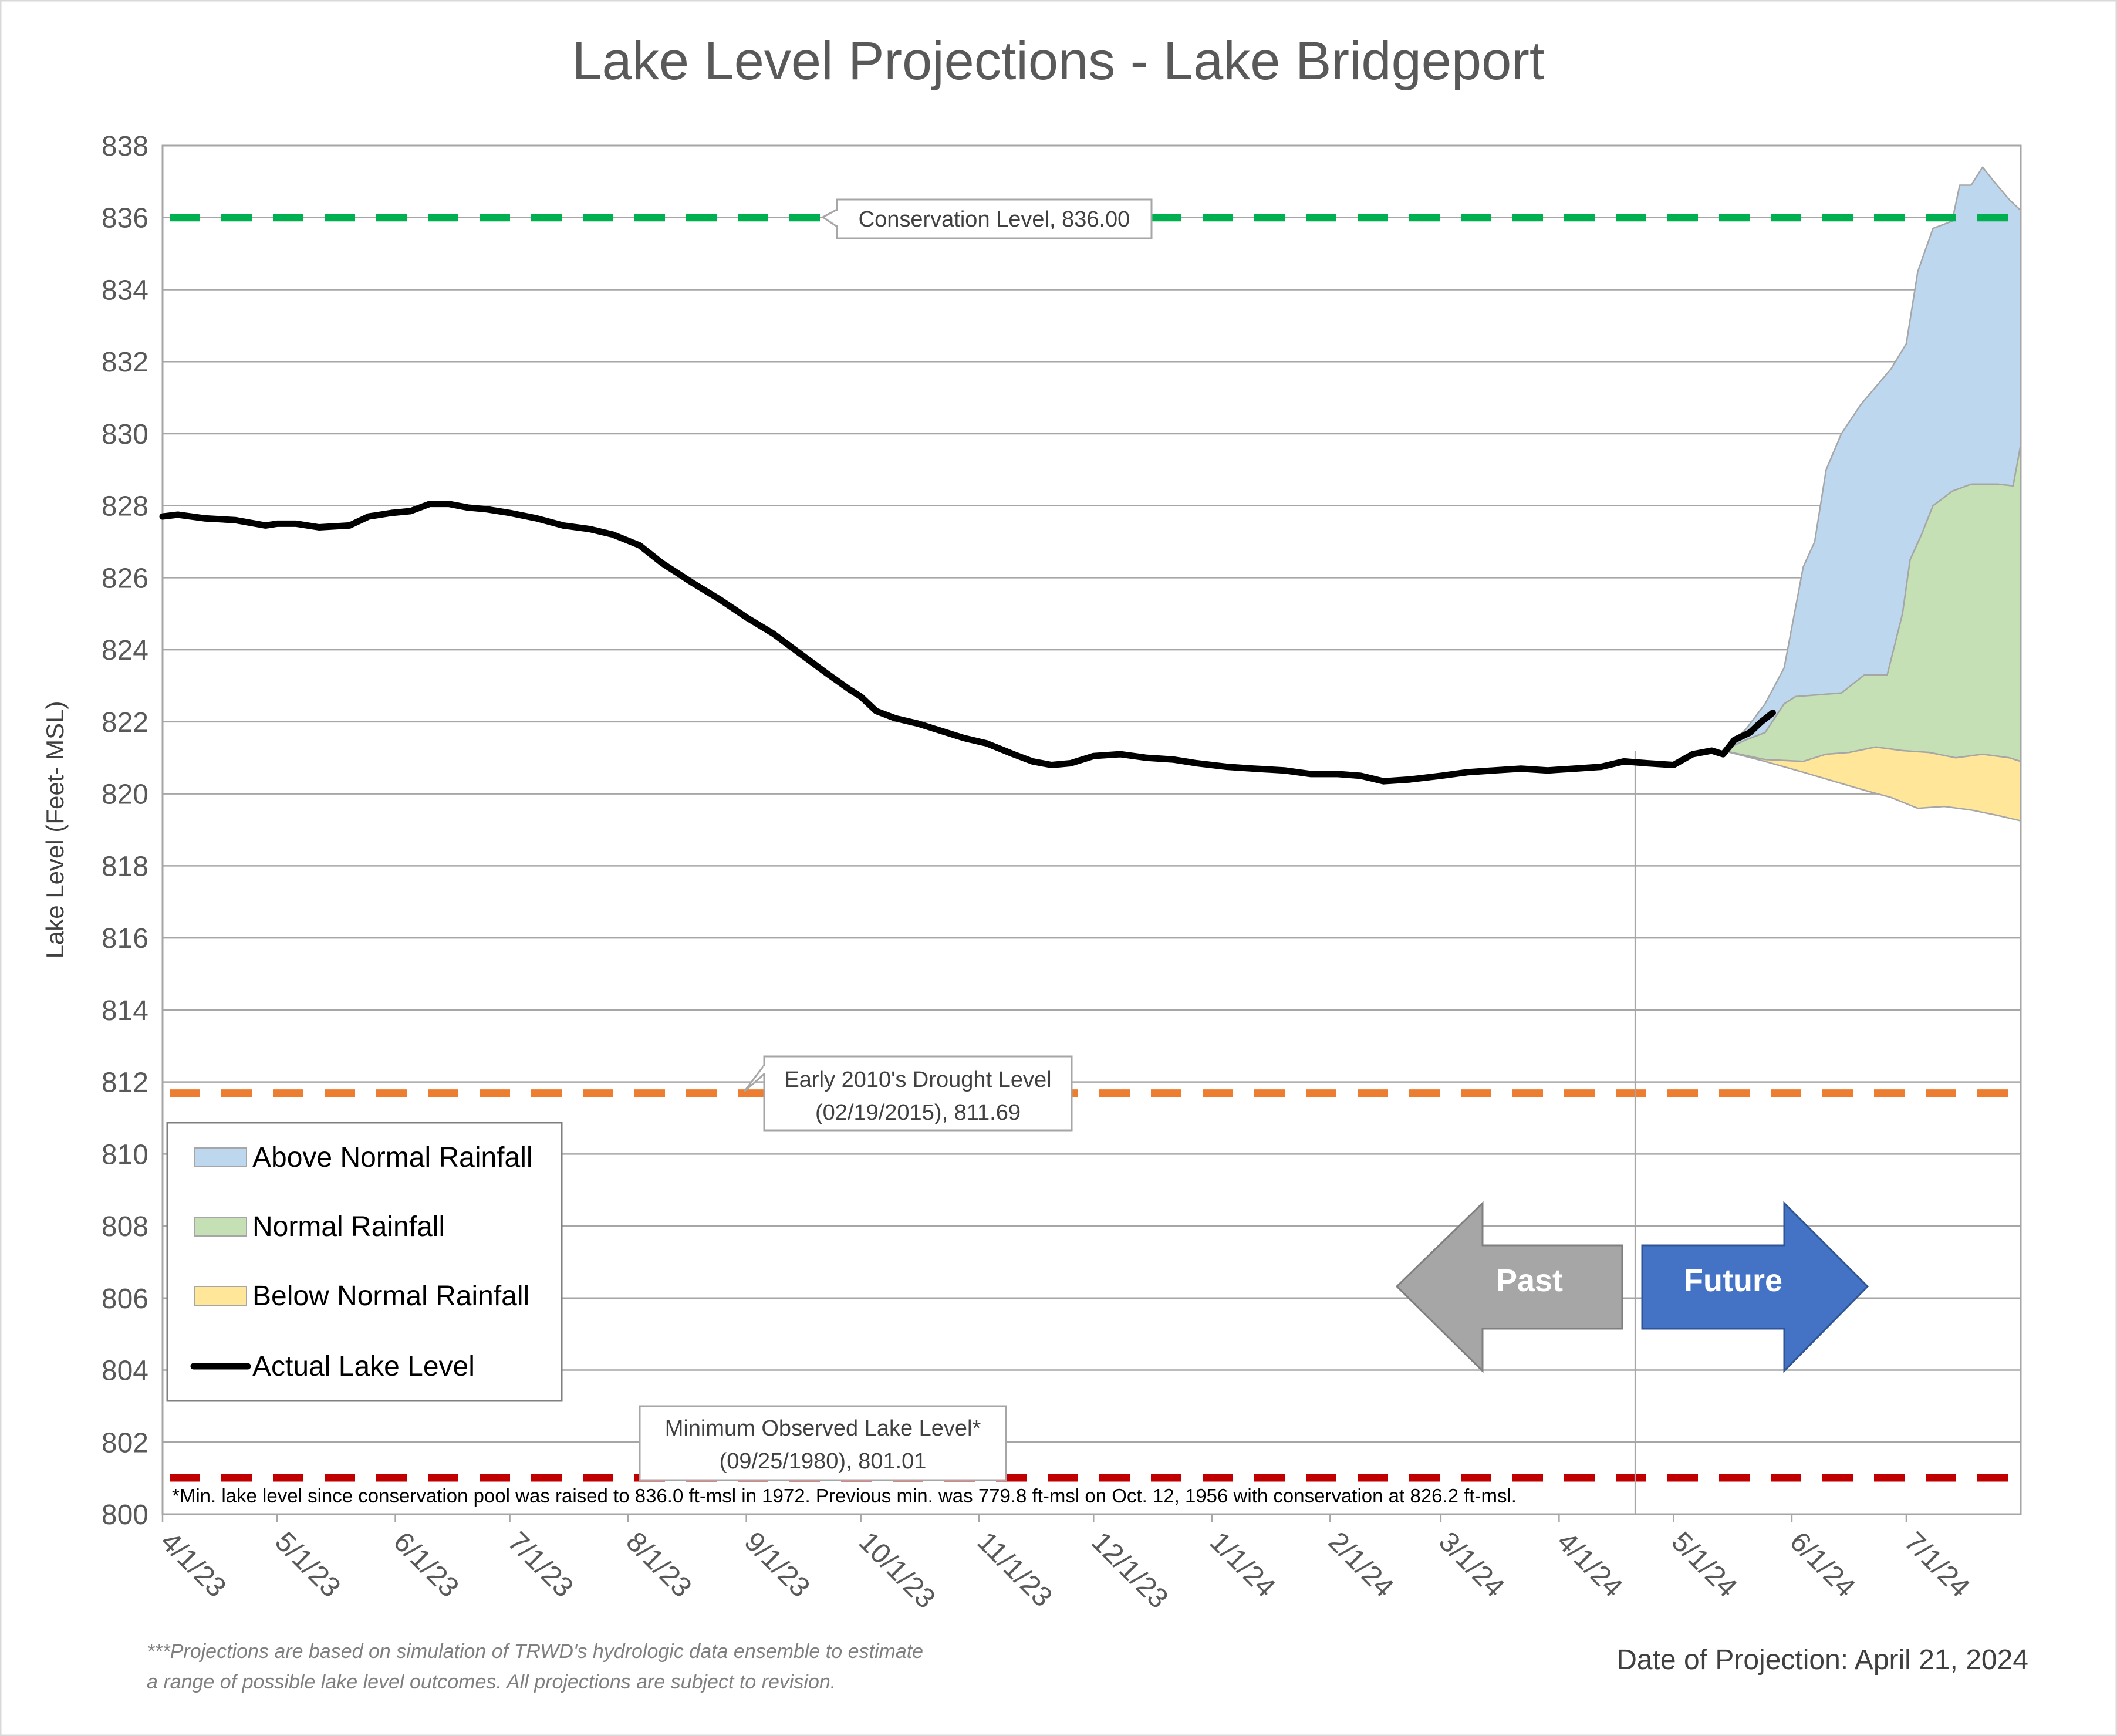  Describe the element at coordinates (125, 218) in the screenshot. I see `y-tick-label: 836` at that location.